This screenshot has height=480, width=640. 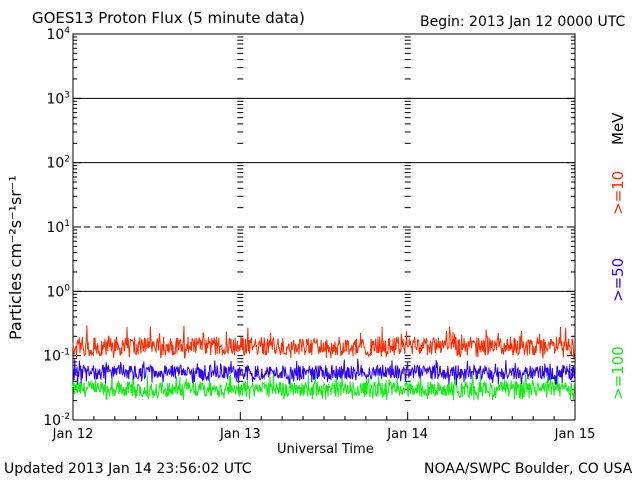 What do you see at coordinates (128, 469) in the screenshot?
I see `updated-time: Updated 2013 Jan 14 23:56:02 UTC` at bounding box center [128, 469].